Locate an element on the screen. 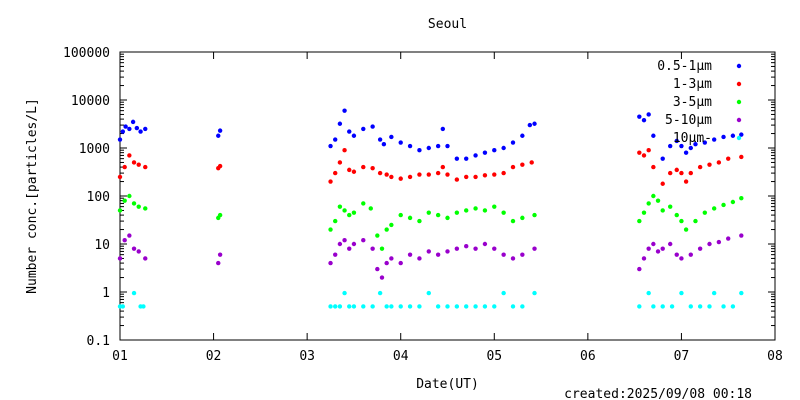 The image size is (800, 400). x-tick-label: 08 is located at coordinates (775, 356).